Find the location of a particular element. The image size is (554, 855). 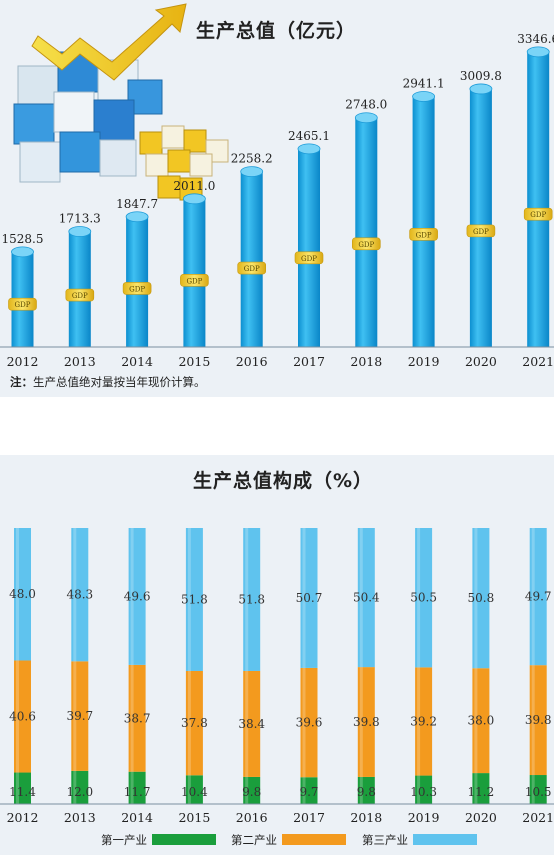

stack-value-label: 50.4 is located at coordinates (366, 598).